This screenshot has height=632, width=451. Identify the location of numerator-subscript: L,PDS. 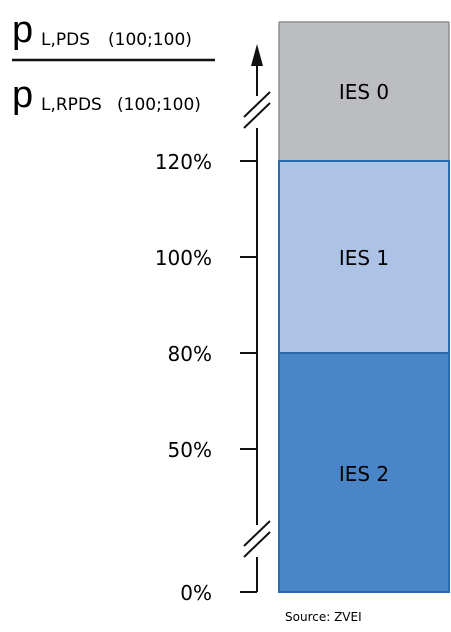
(65, 40).